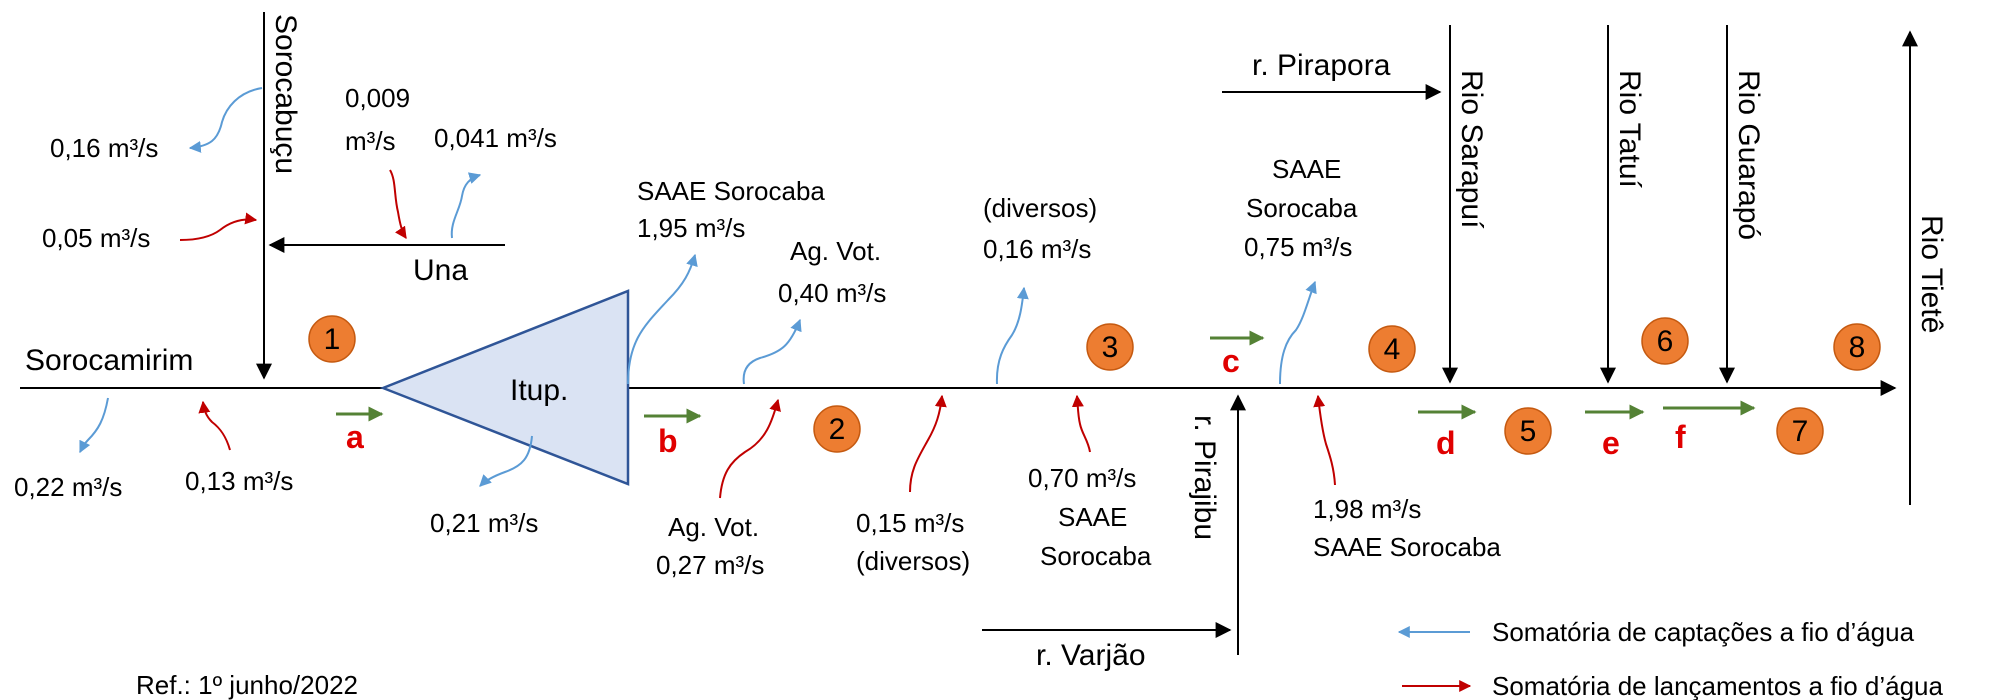  Describe the element at coordinates (910, 523) in the screenshot. I see `flow-label-div015-line1: 0,15 m³/s` at that location.